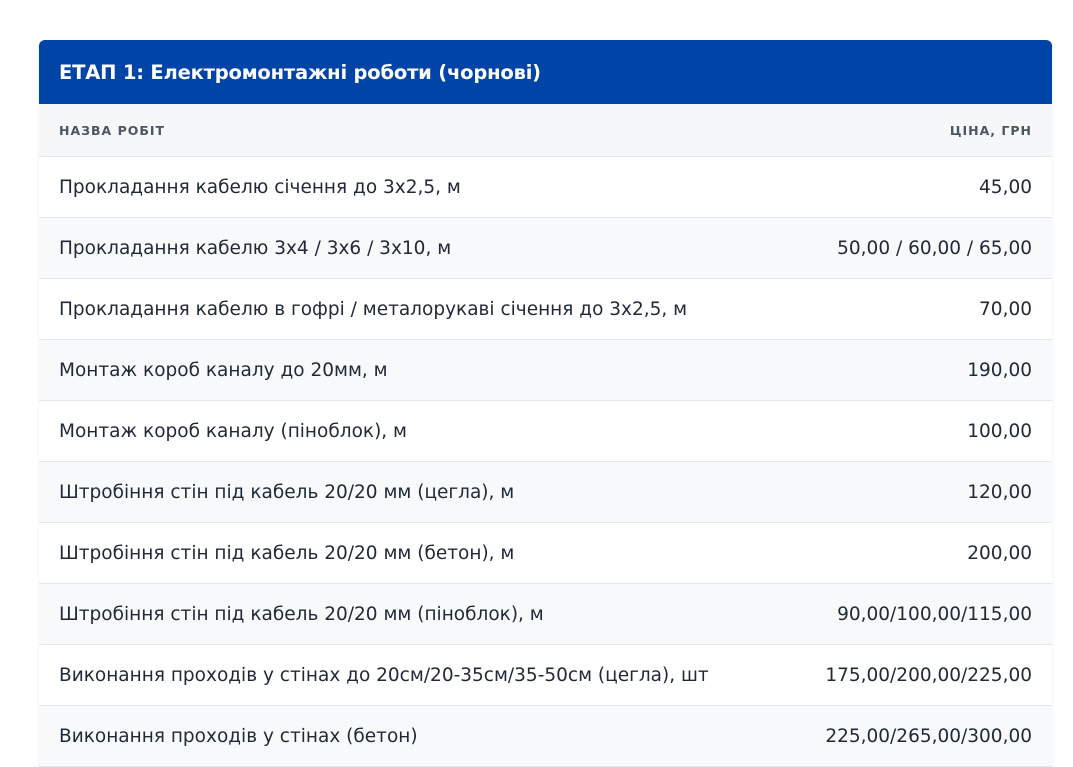  I want to click on column-header-price: ЦІНА, ГРН, so click(990, 130).